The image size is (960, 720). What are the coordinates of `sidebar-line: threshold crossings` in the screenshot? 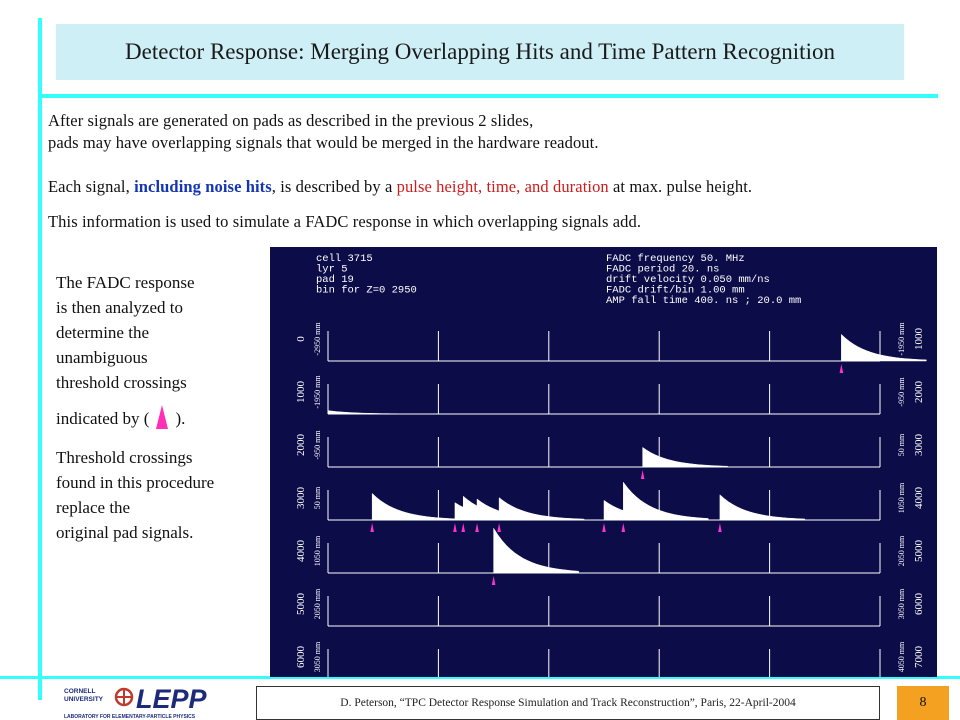 It's located at (121, 382).